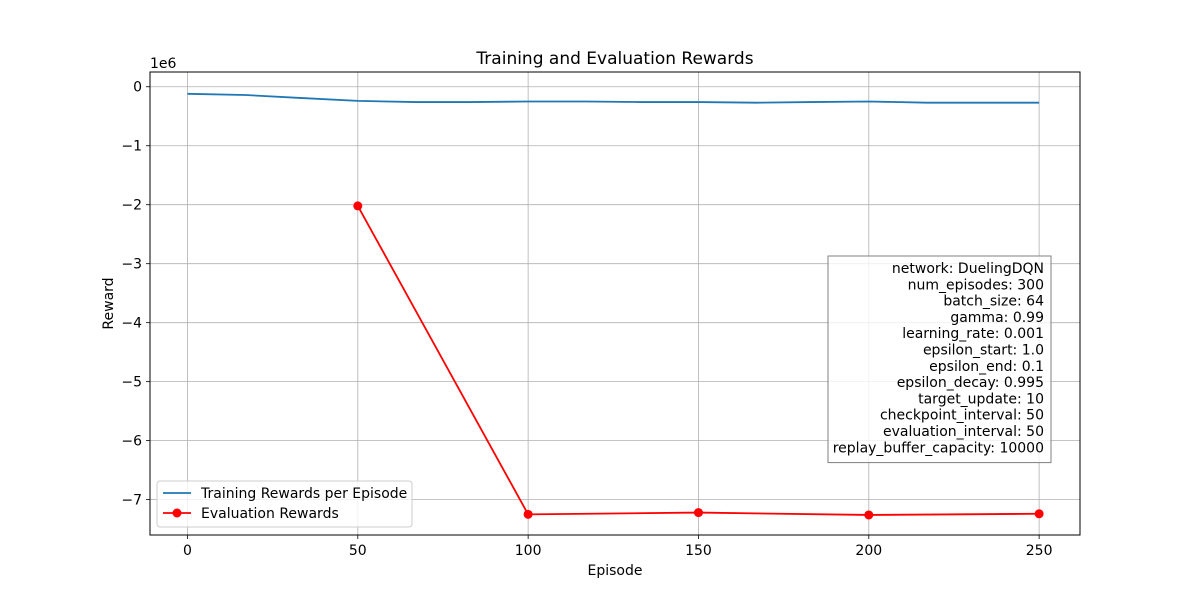 The image size is (1200, 600). What do you see at coordinates (177, 513) in the screenshot?
I see `legend-marker` at bounding box center [177, 513].